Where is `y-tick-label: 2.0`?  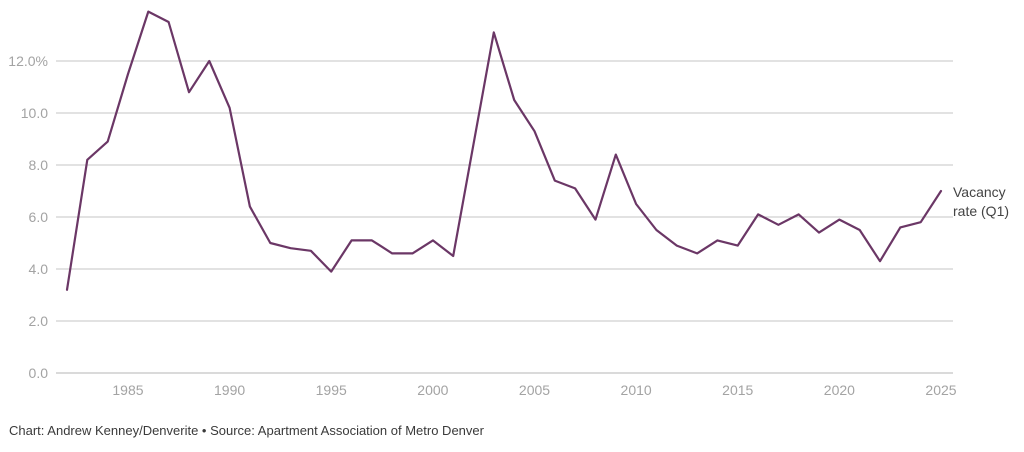
y-tick-label: 2.0 is located at coordinates (39, 321).